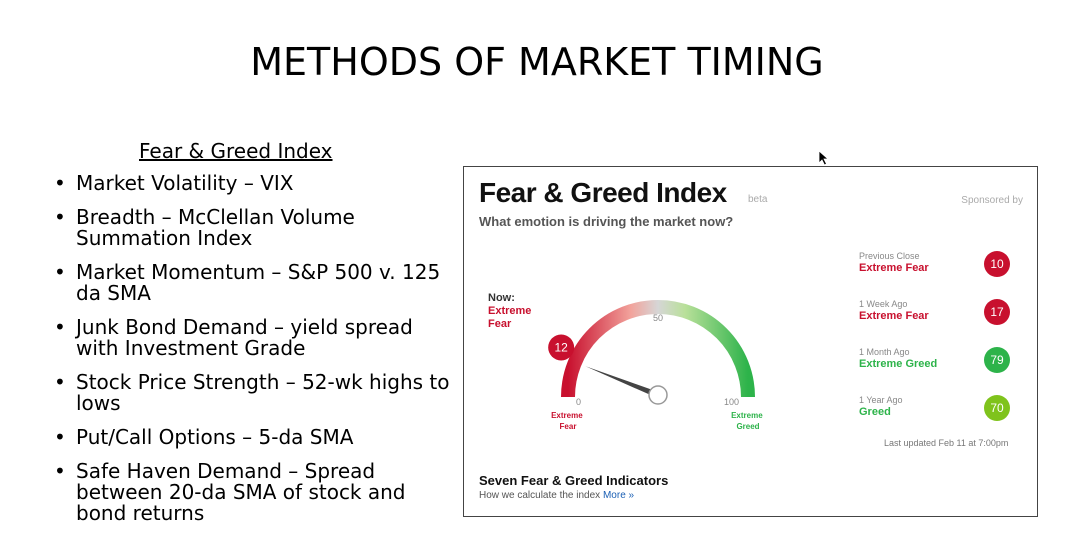 The image size is (1074, 546). What do you see at coordinates (658, 349) in the screenshot?
I see `gauge-arc` at bounding box center [658, 349].